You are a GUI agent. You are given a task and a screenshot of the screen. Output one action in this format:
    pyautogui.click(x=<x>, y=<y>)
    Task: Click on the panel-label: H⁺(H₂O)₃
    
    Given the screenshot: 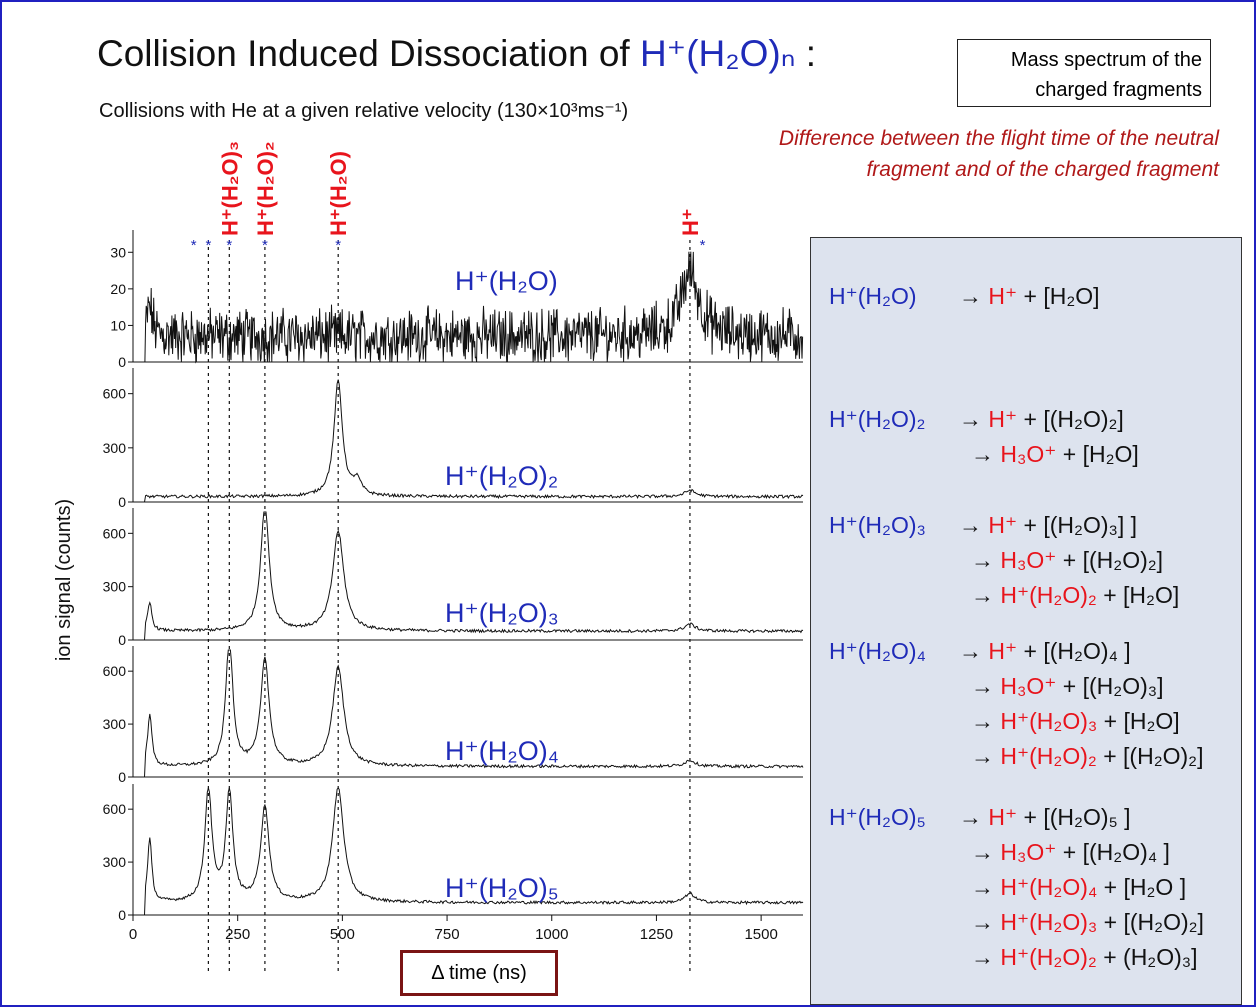 What is the action you would take?
    pyautogui.click(x=502, y=613)
    